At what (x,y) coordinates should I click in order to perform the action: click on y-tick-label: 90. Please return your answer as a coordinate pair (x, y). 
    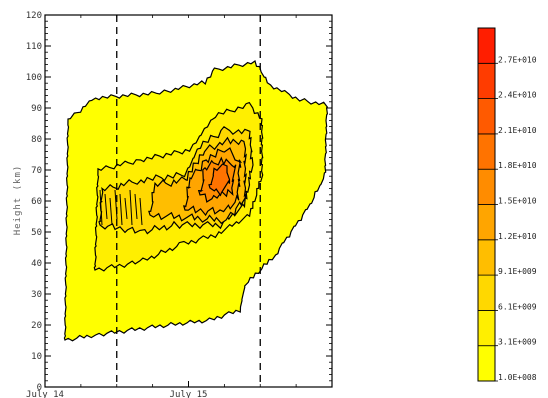
    Looking at the image, I should click on (36, 109).